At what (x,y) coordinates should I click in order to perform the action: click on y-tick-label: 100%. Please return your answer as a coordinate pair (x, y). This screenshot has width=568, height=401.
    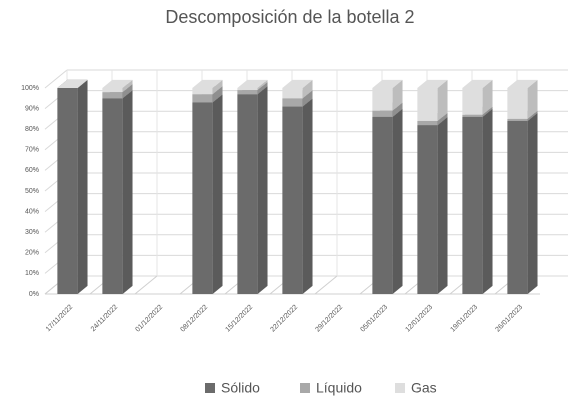
    Looking at the image, I should click on (30, 88).